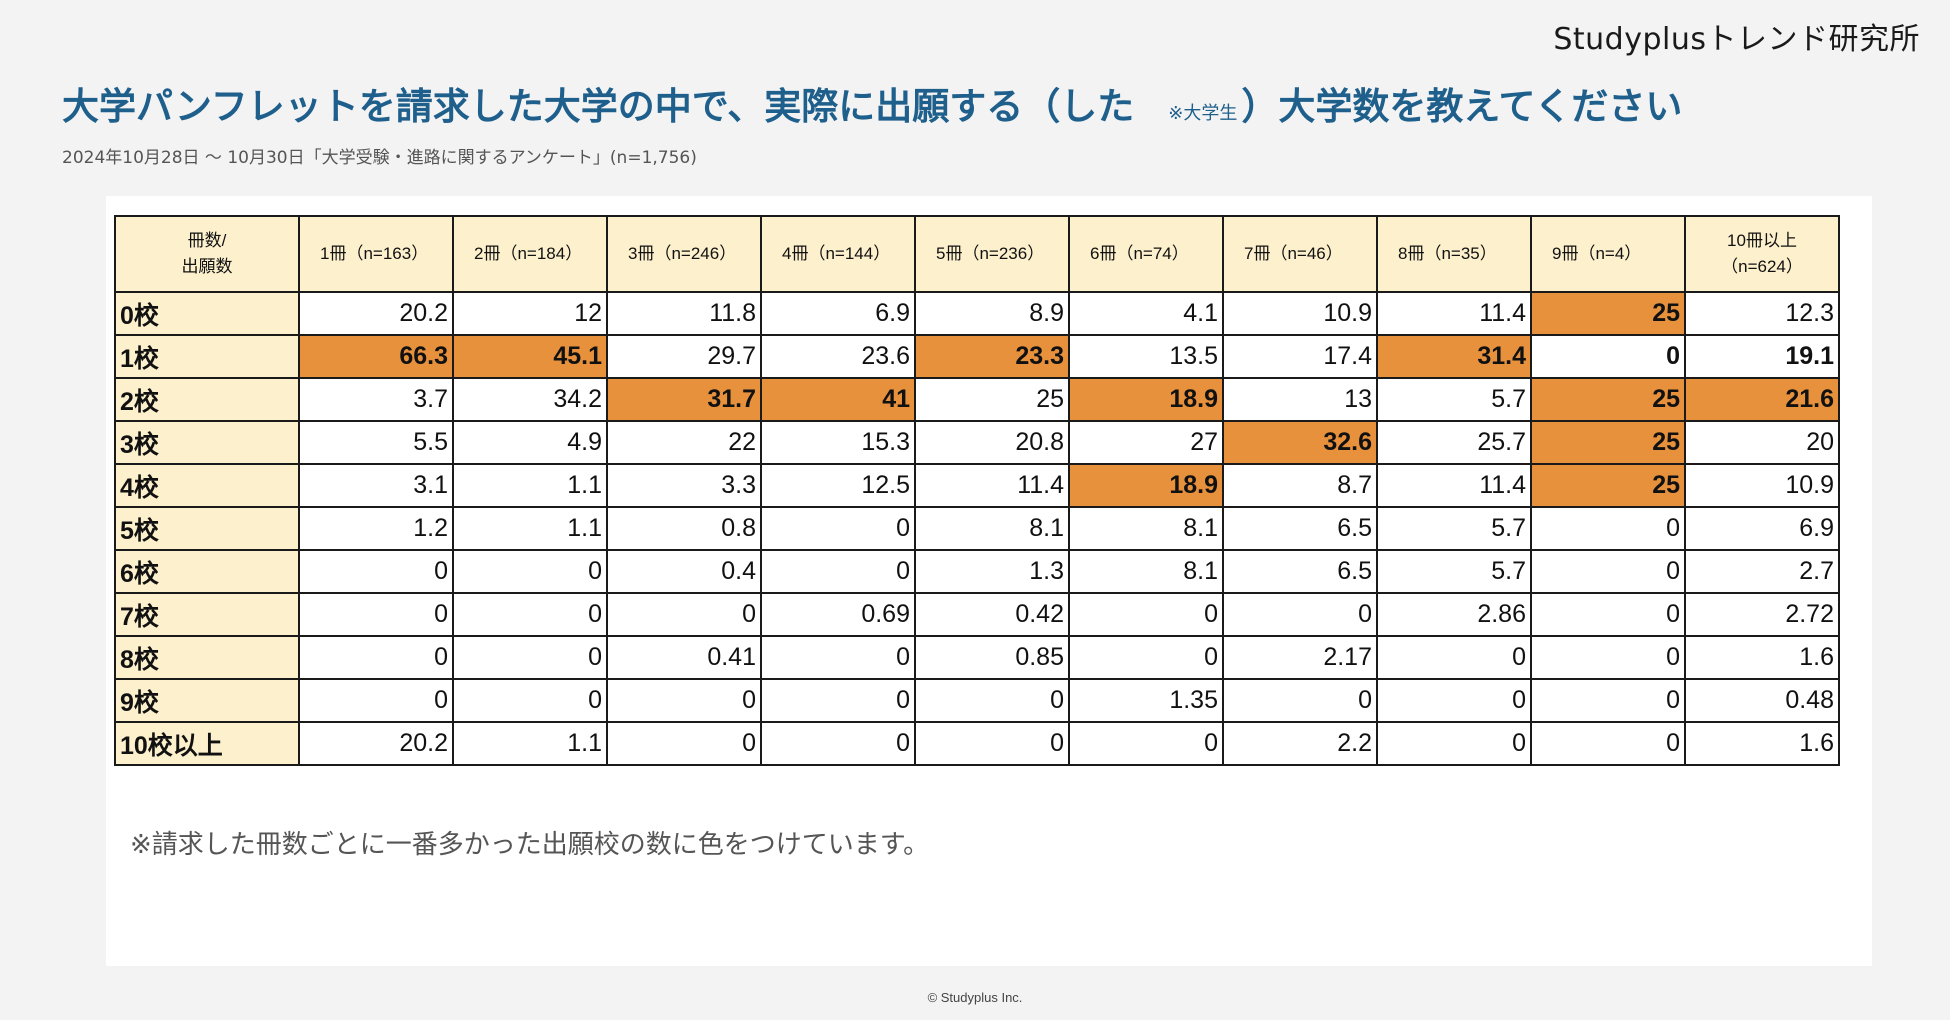 The width and height of the screenshot is (1950, 1020). Describe the element at coordinates (374, 253) in the screenshot. I see `column-header-line: 1冊（n=163）` at that location.